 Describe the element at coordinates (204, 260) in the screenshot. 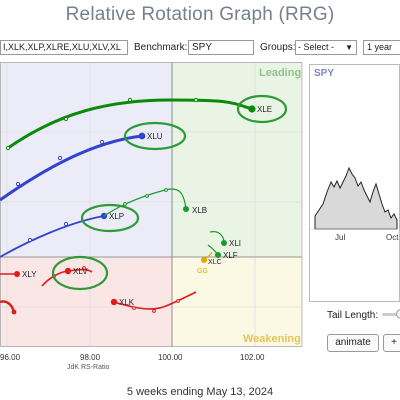

I see `tail-xlc-head` at that location.